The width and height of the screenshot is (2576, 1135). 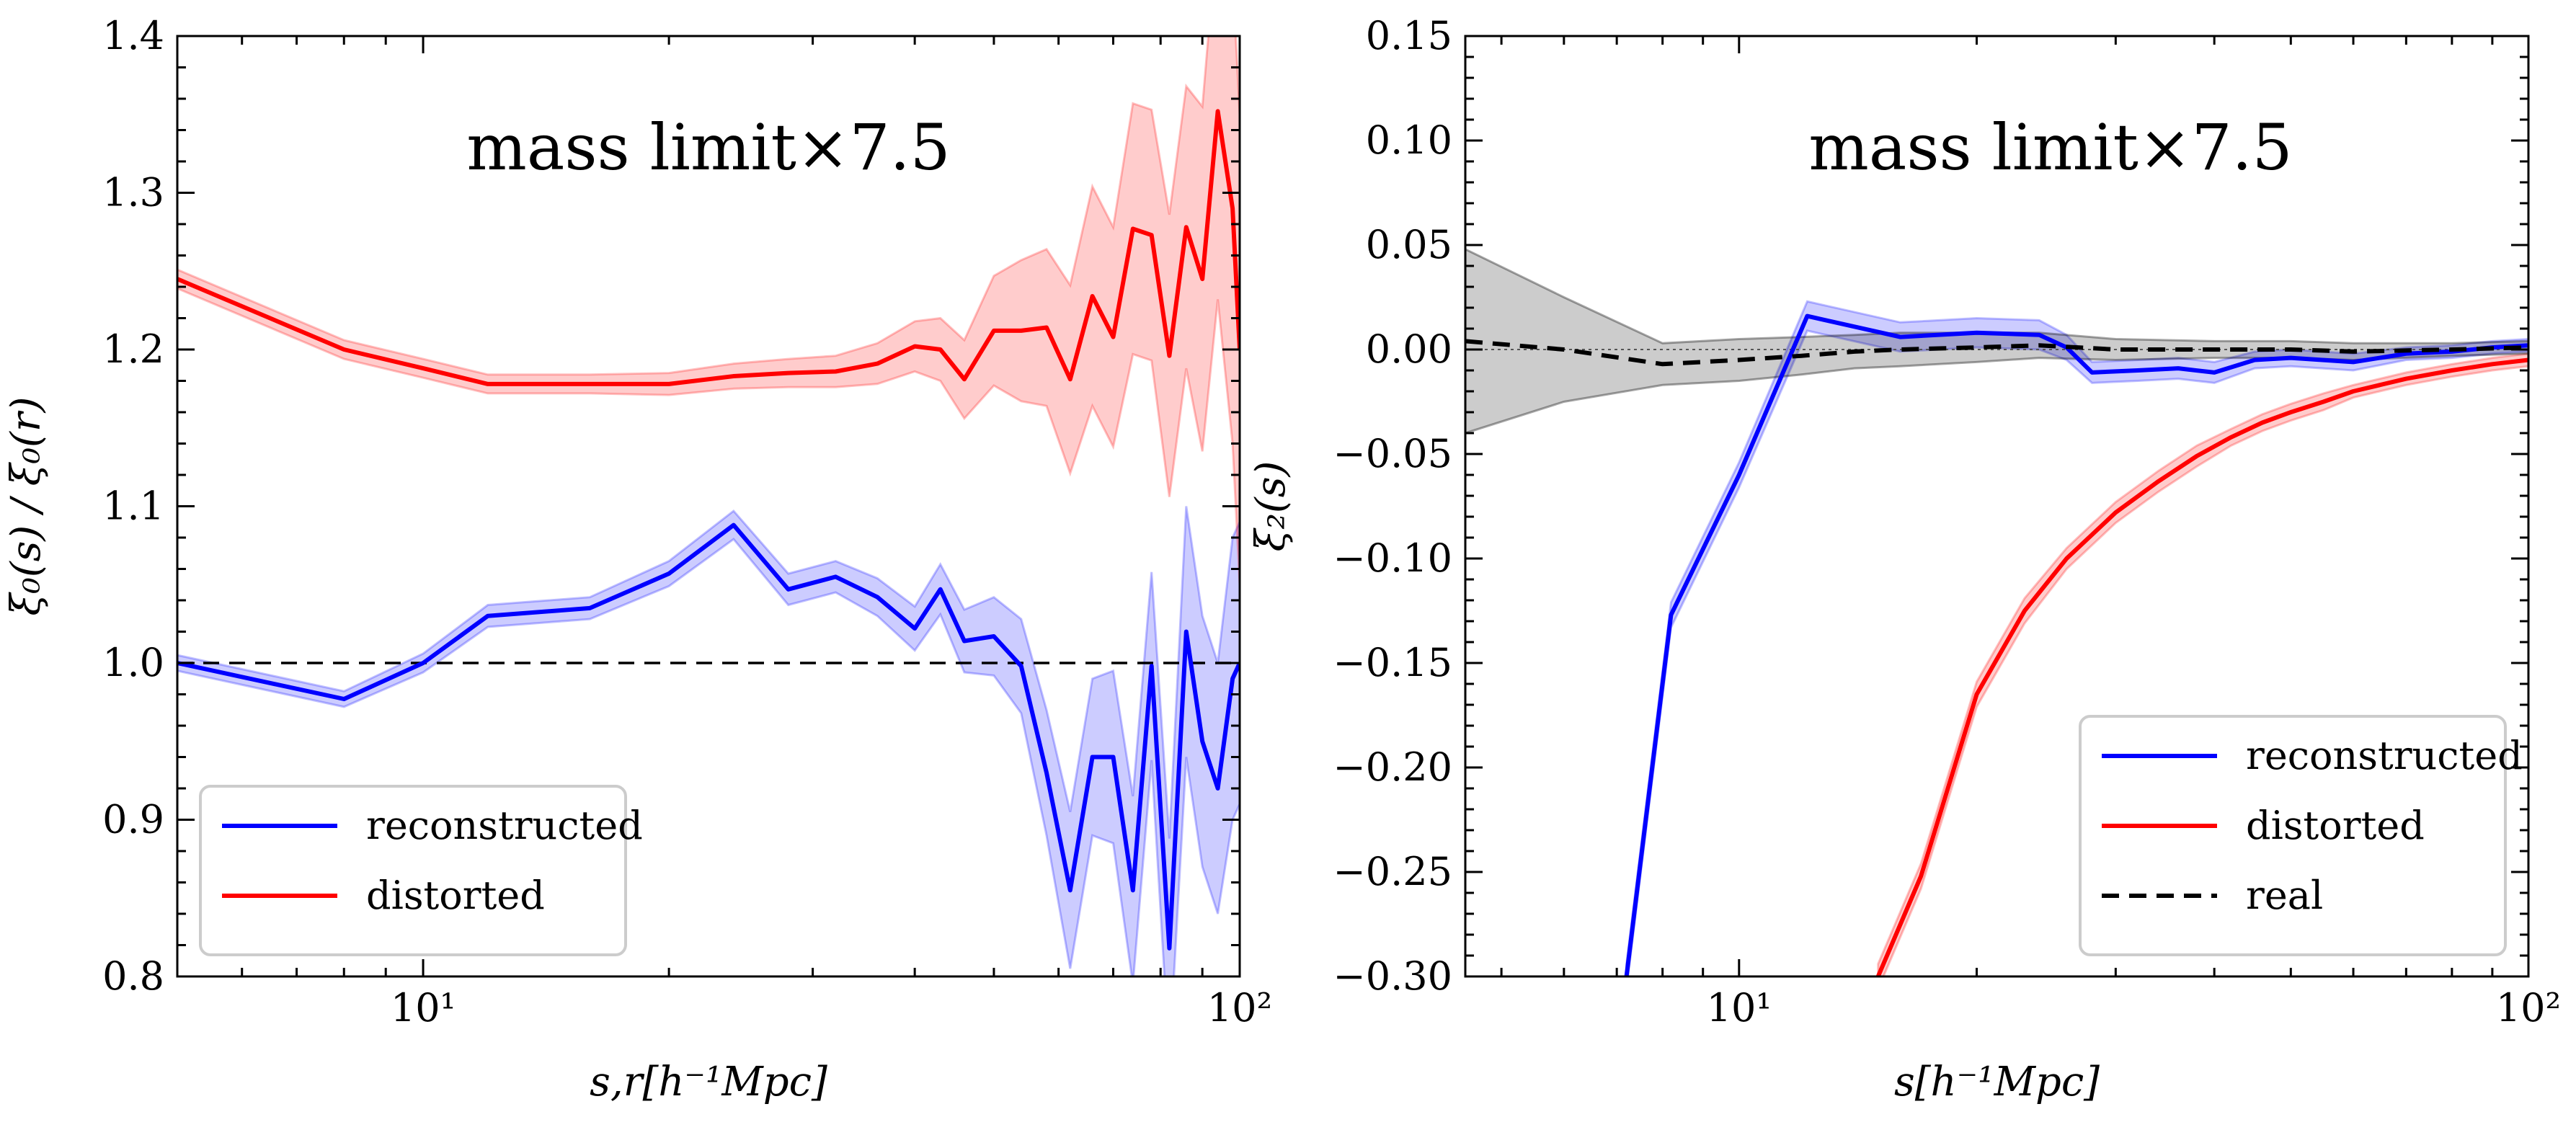 What do you see at coordinates (1392, 871) in the screenshot?
I see `y-tick-label: −0.25` at bounding box center [1392, 871].